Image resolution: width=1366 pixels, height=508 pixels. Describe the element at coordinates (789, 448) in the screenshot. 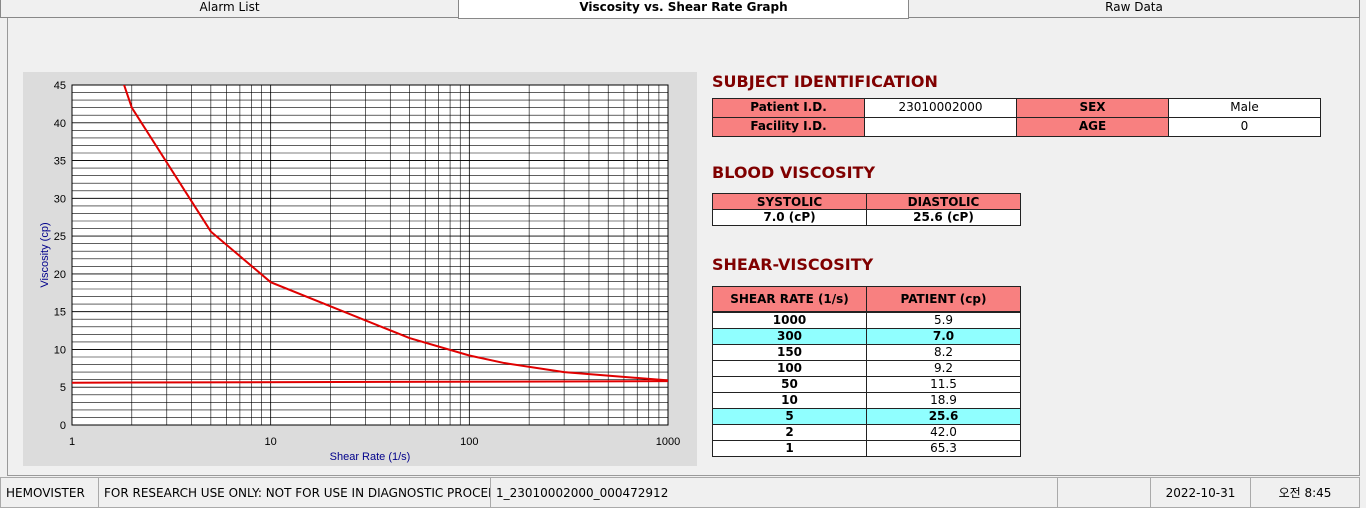

I see `table-cell: 1` at that location.